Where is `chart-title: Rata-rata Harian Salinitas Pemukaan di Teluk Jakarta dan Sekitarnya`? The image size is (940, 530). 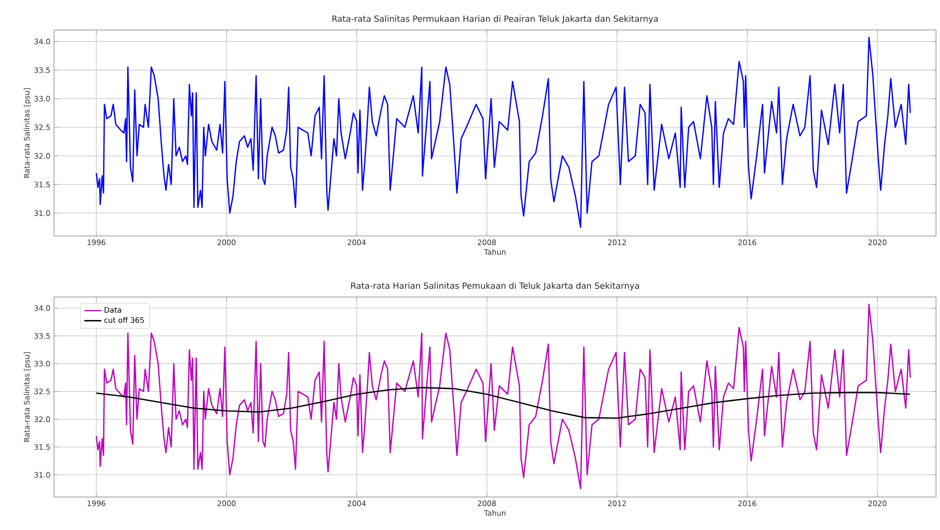 chart-title: Rata-rata Harian Salinitas Pemukaan di Teluk Jakarta dan Sekitarnya is located at coordinates (495, 286).